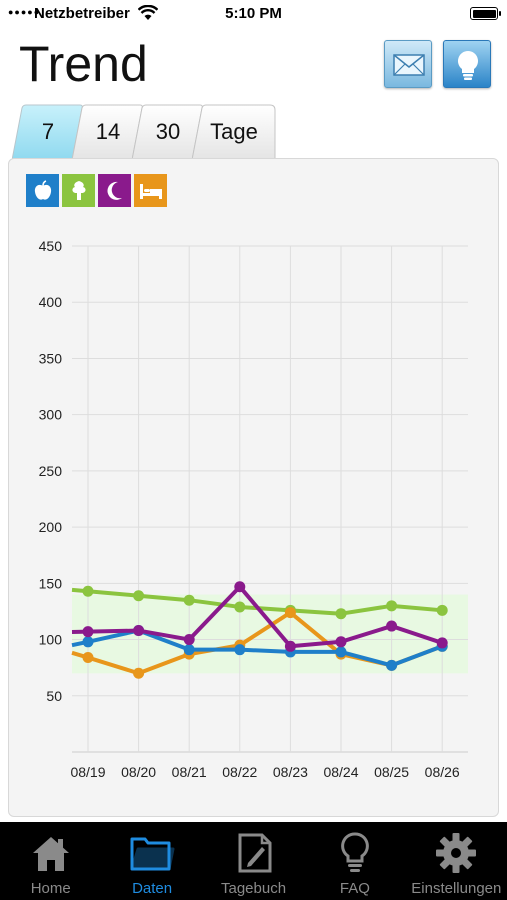 The width and height of the screenshot is (507, 900). What do you see at coordinates (42, 190) in the screenshot?
I see `apple-icon` at bounding box center [42, 190].